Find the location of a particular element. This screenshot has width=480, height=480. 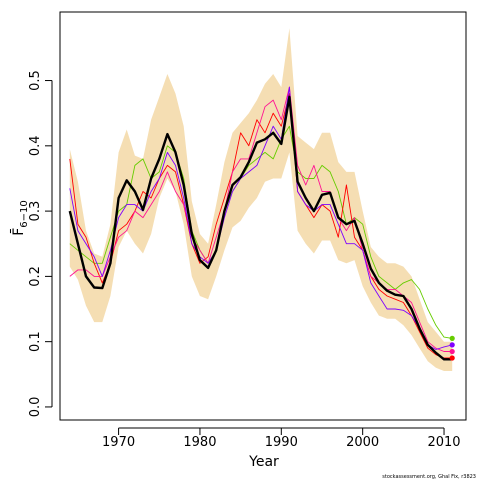

x-tick-label: 1970 is located at coordinates (118, 442).